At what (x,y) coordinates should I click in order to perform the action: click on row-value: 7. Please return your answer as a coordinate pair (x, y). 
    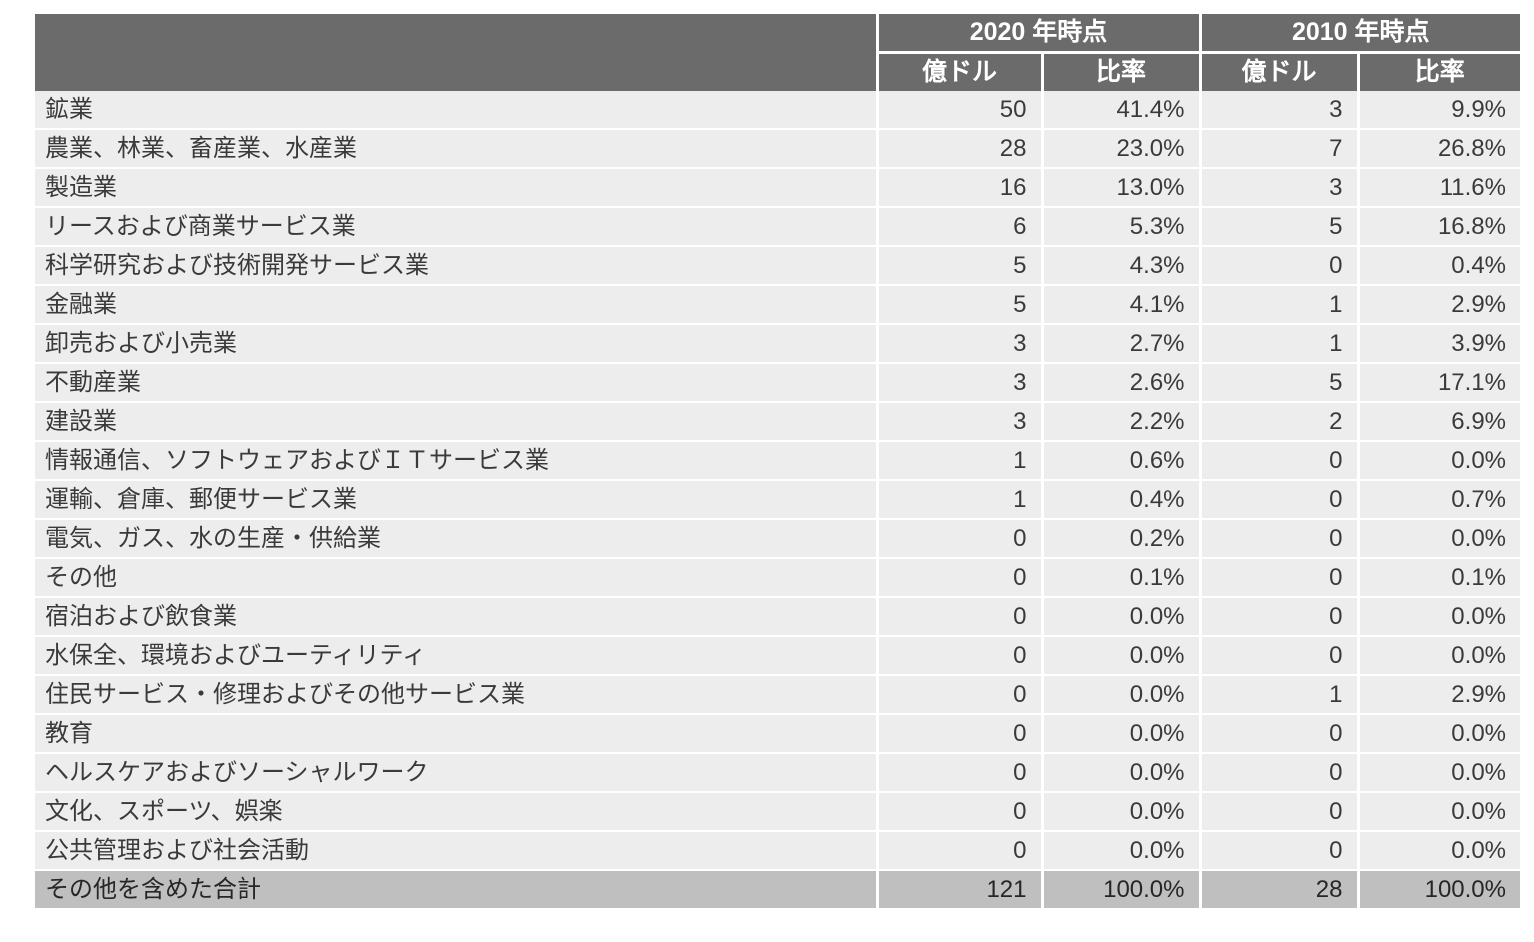
    Looking at the image, I should click on (1278, 149).